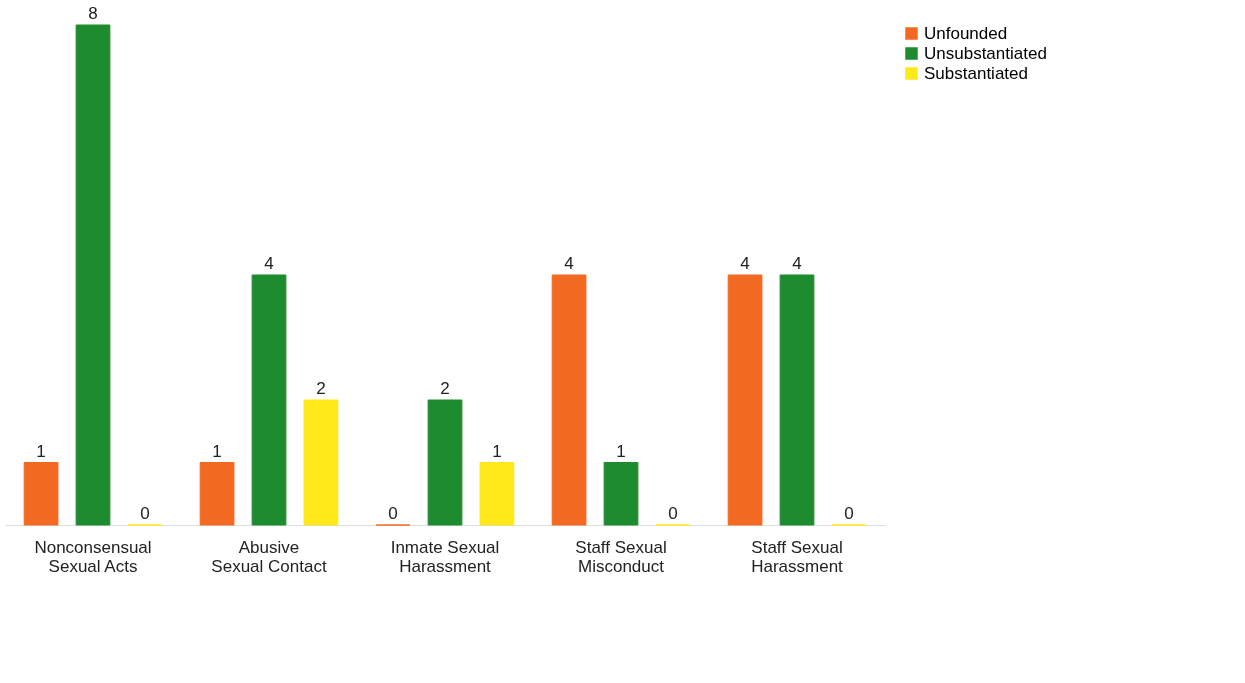 The image size is (1245, 683). What do you see at coordinates (985, 53) in the screenshot?
I see `legend-label: Unsubstantiated` at bounding box center [985, 53].